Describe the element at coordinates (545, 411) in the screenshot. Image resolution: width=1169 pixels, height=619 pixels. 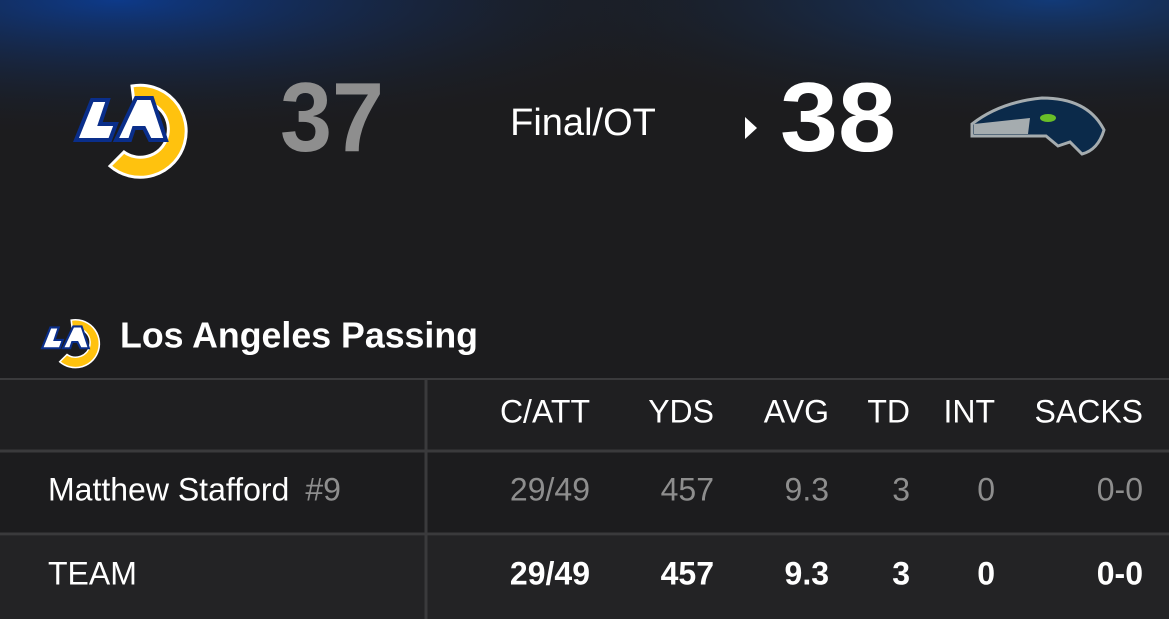
I see `column-header: C/ATT` at that location.